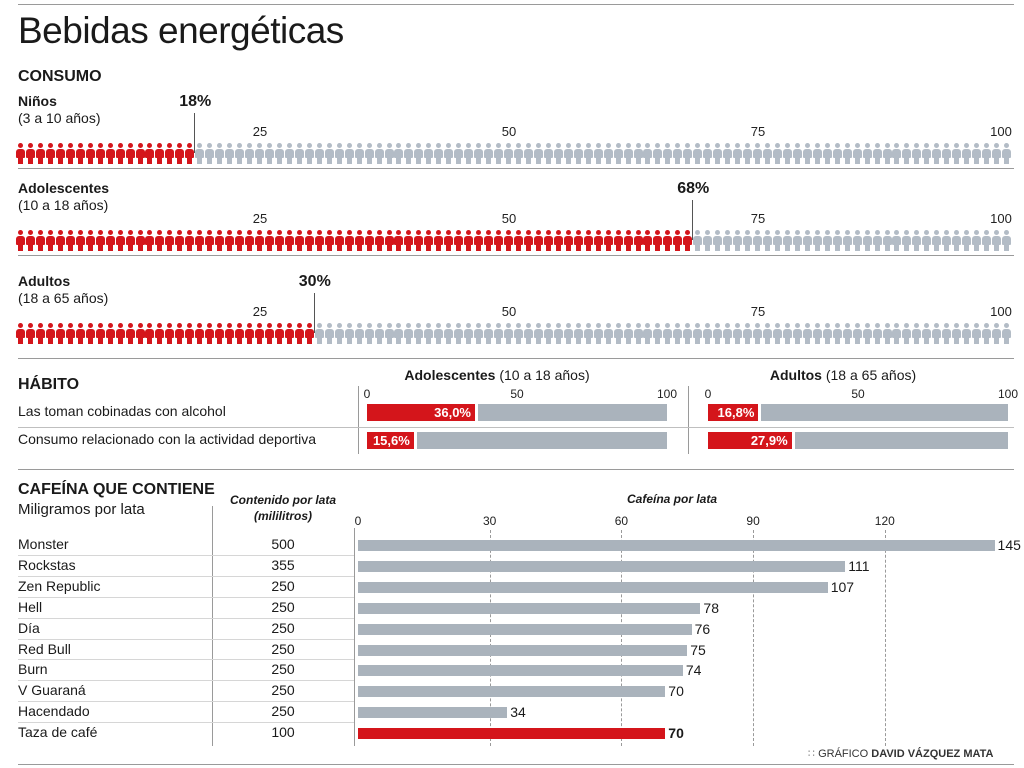 Image resolution: width=1024 pixels, height=768 pixels. What do you see at coordinates (212, 626) in the screenshot?
I see `cafeina-separator-left` at bounding box center [212, 626].